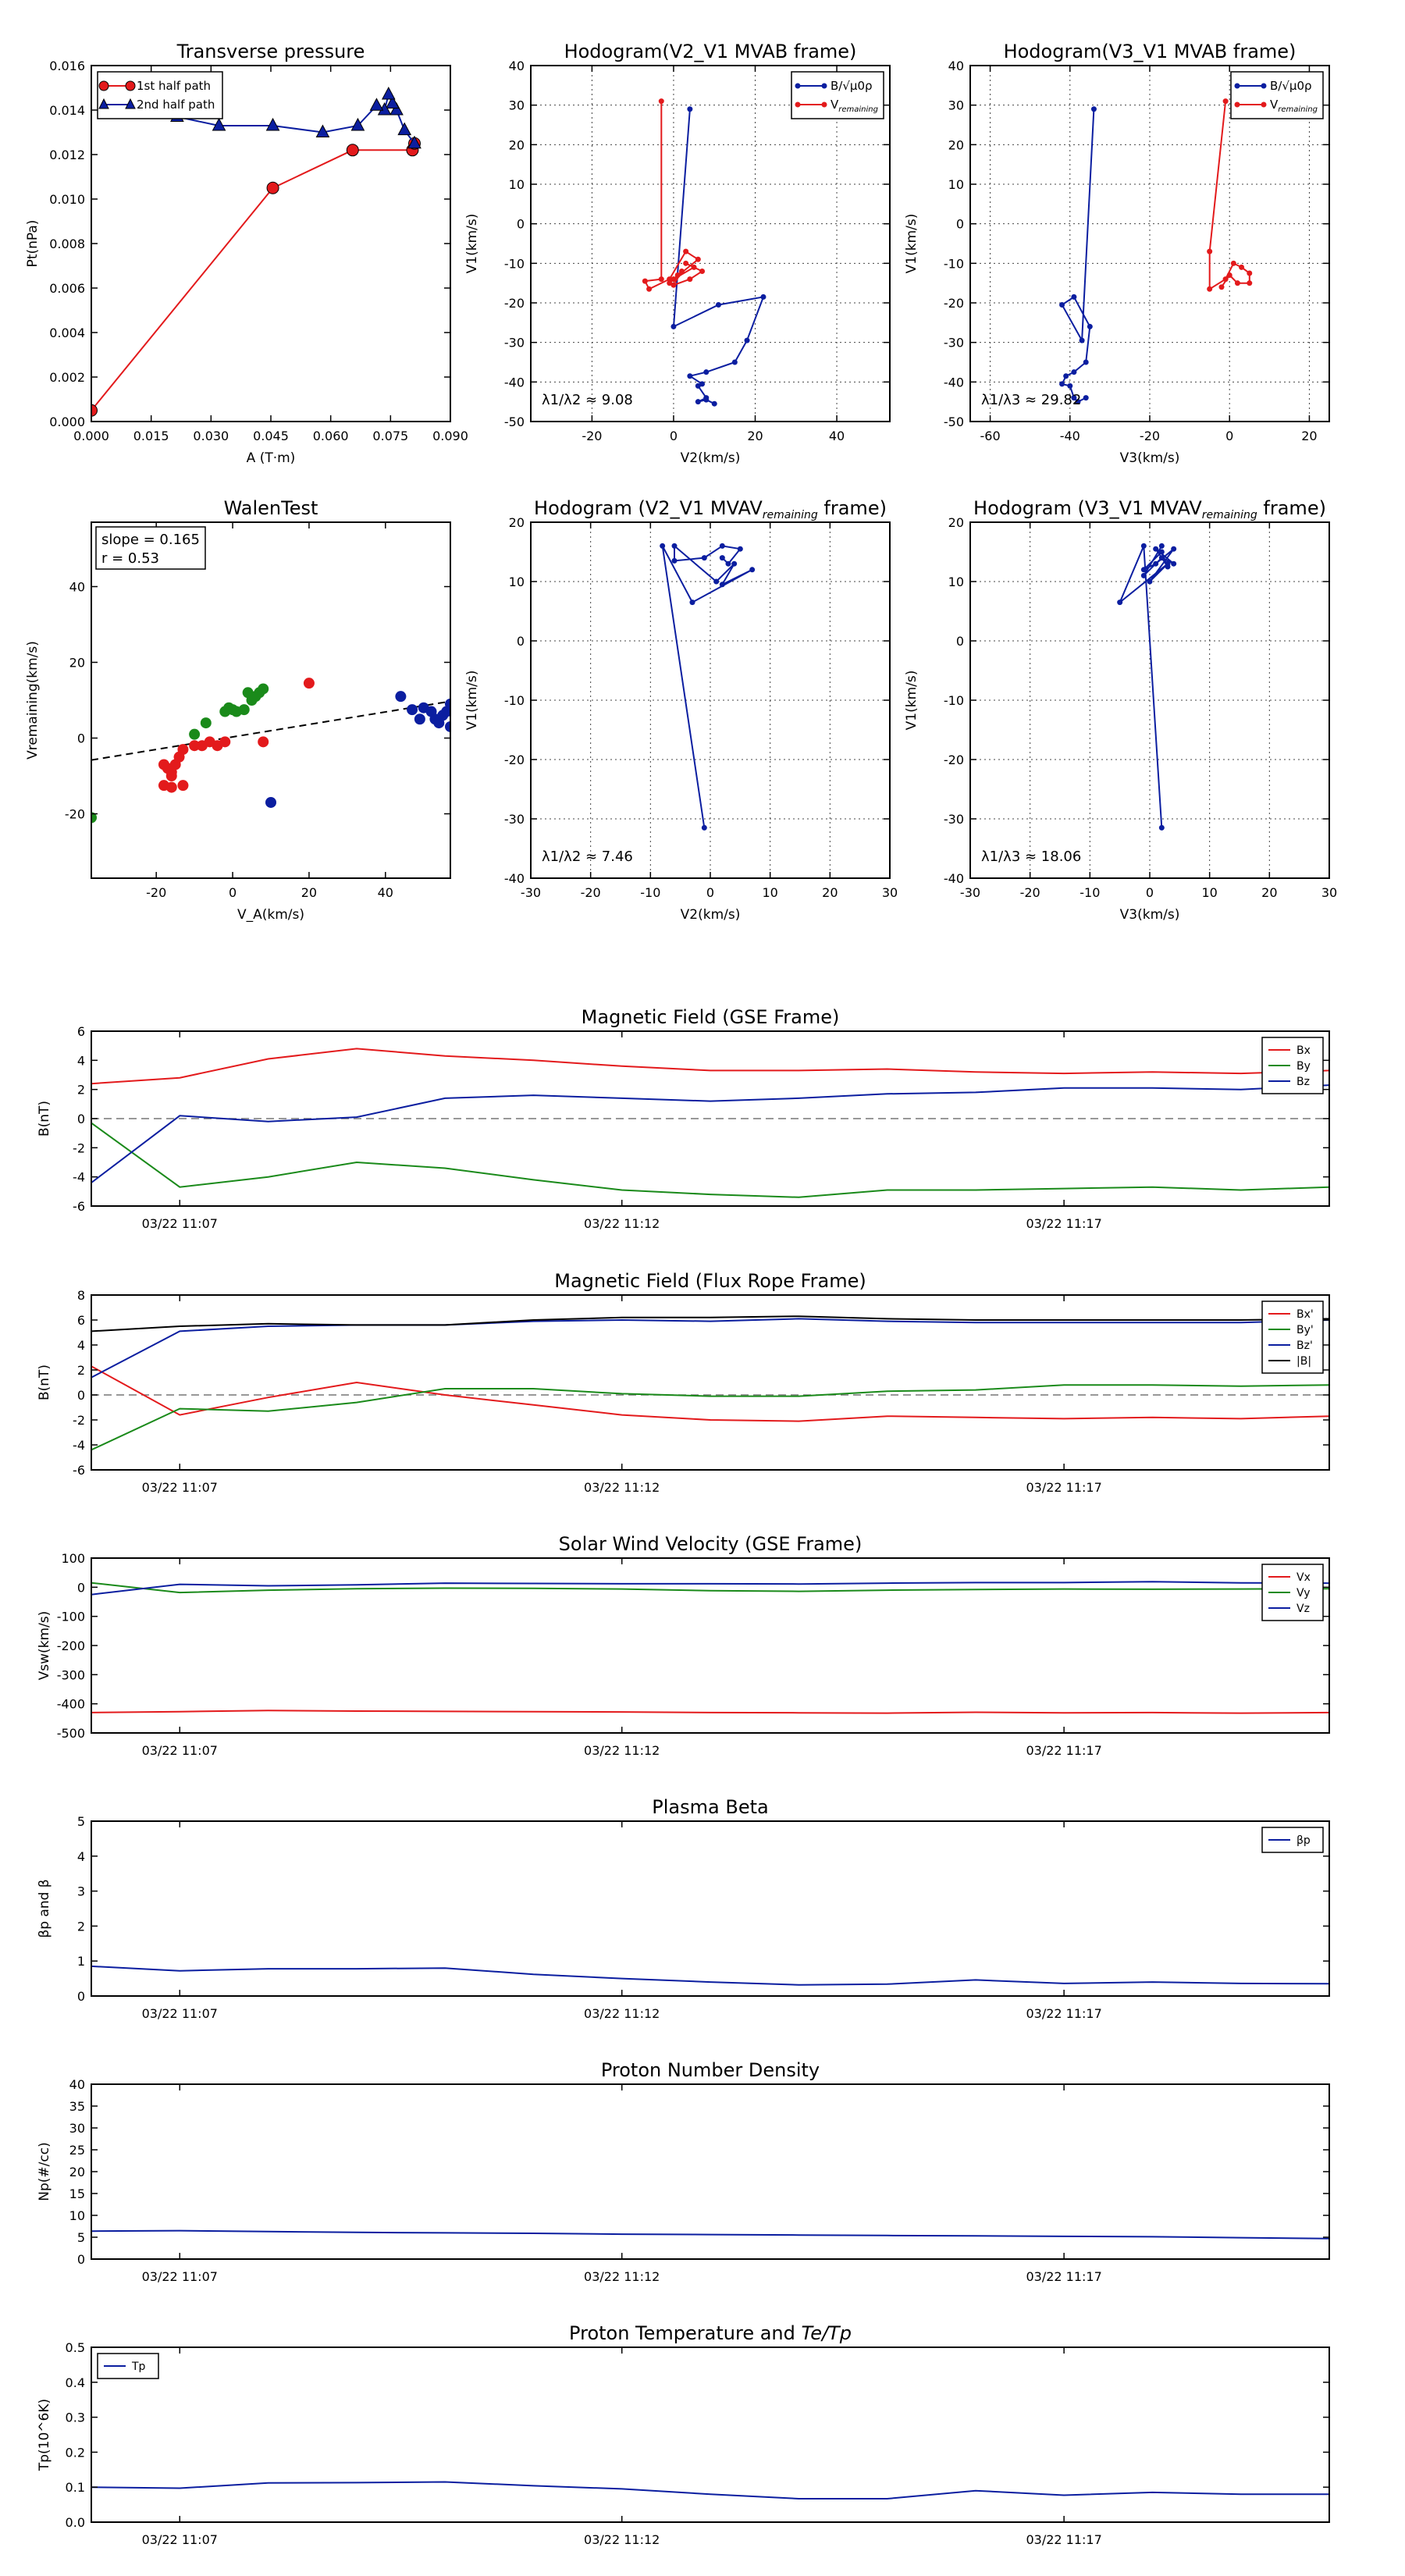  What do you see at coordinates (1150, 915) in the screenshot?
I see `x-axis-label: V3(km/s)` at bounding box center [1150, 915].